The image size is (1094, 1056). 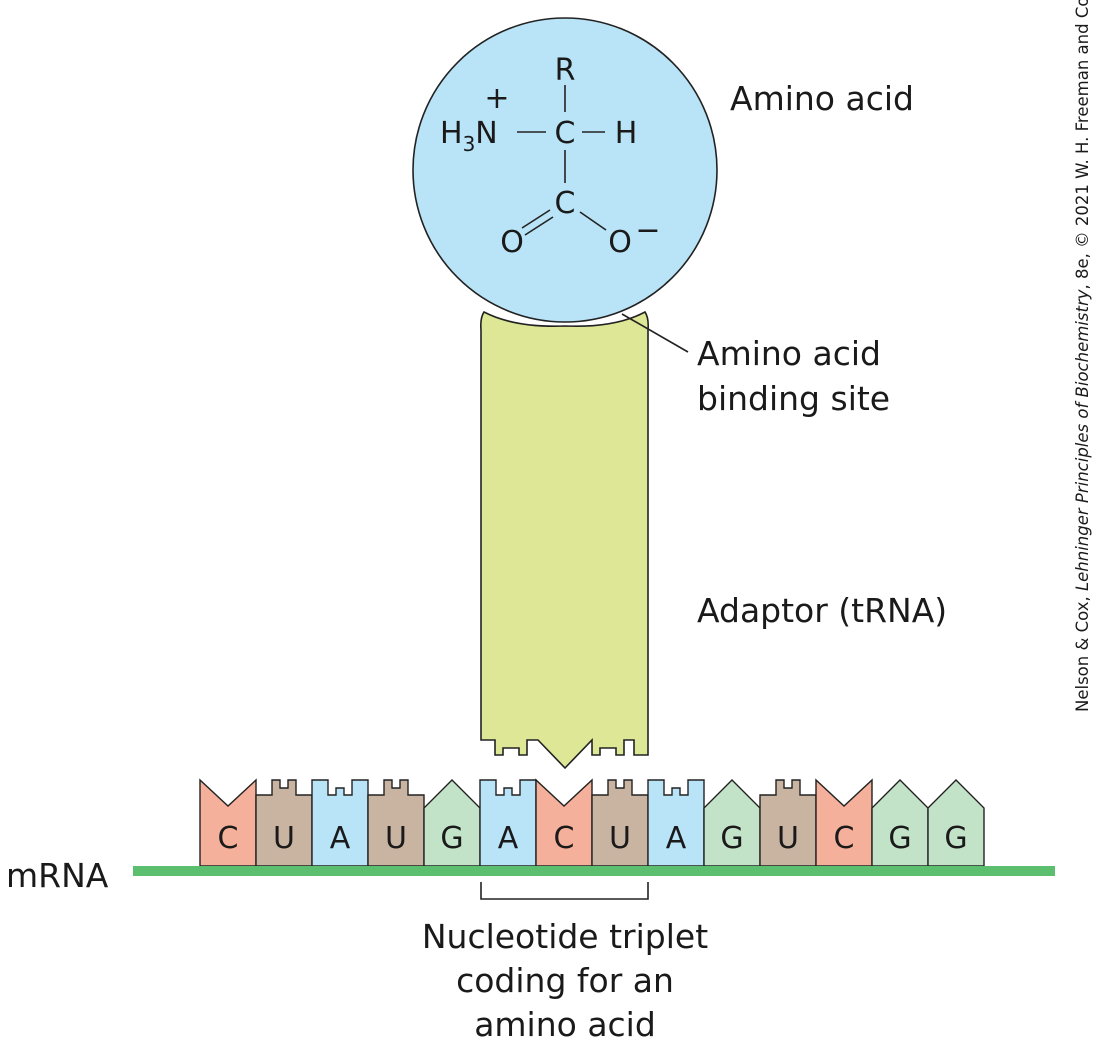 I want to click on molecule: R H3N + C H C O O −, so click(x=550, y=156).